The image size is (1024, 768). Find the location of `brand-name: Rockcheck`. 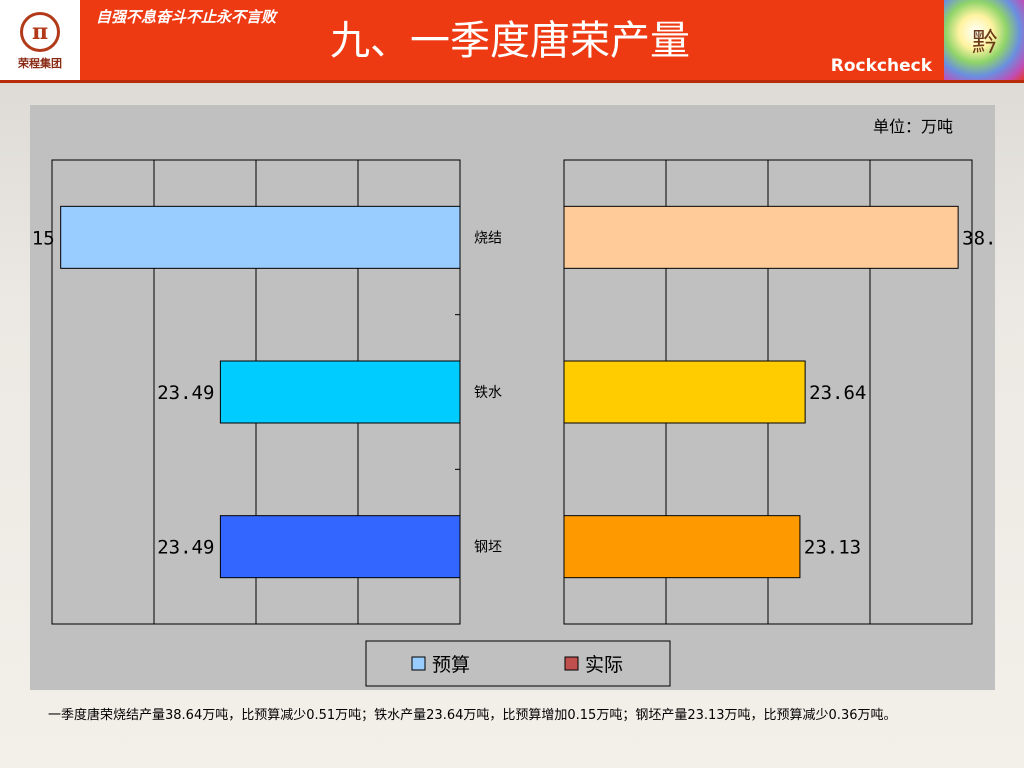

brand-name: Rockcheck is located at coordinates (881, 66).